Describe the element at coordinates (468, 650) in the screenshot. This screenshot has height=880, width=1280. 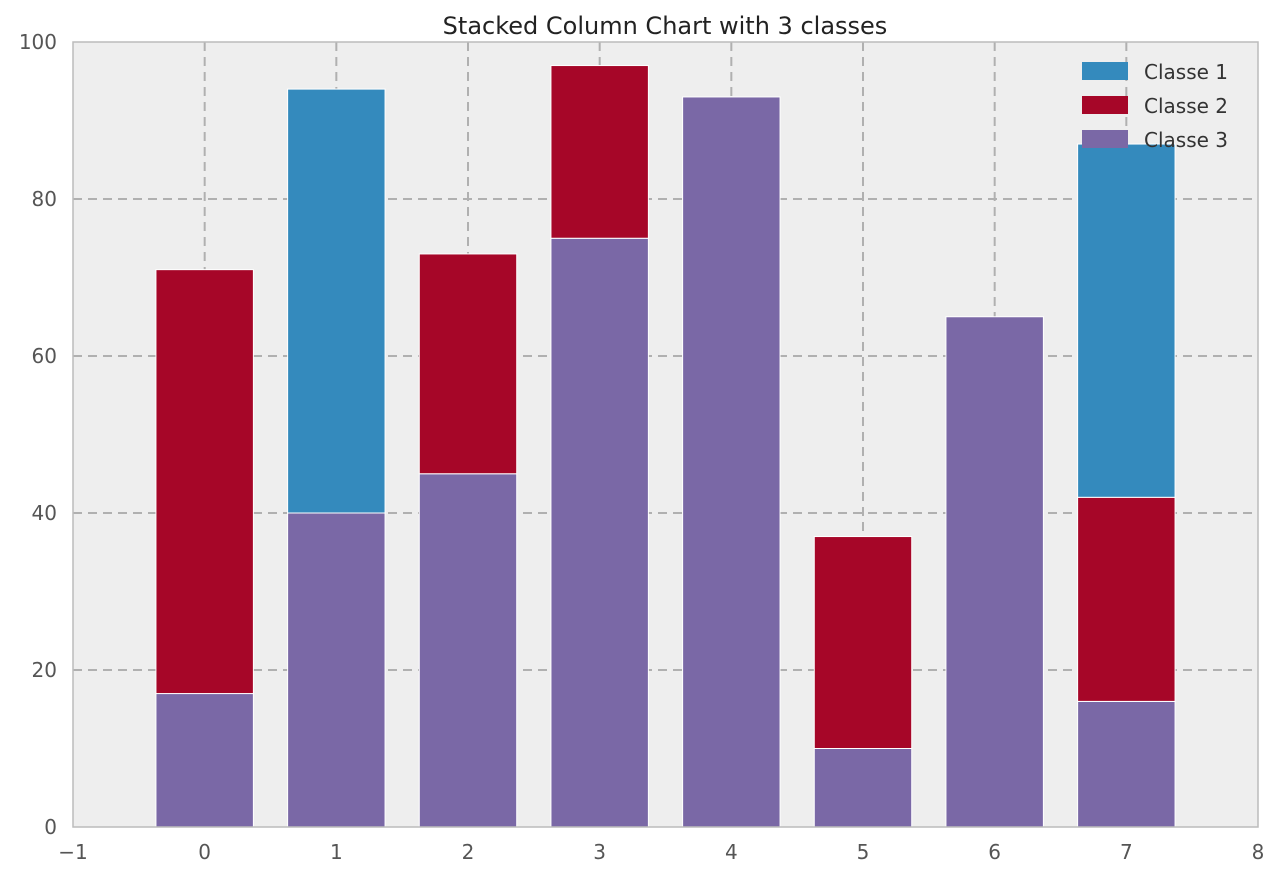
I see `bar-classe-3-x2` at that location.